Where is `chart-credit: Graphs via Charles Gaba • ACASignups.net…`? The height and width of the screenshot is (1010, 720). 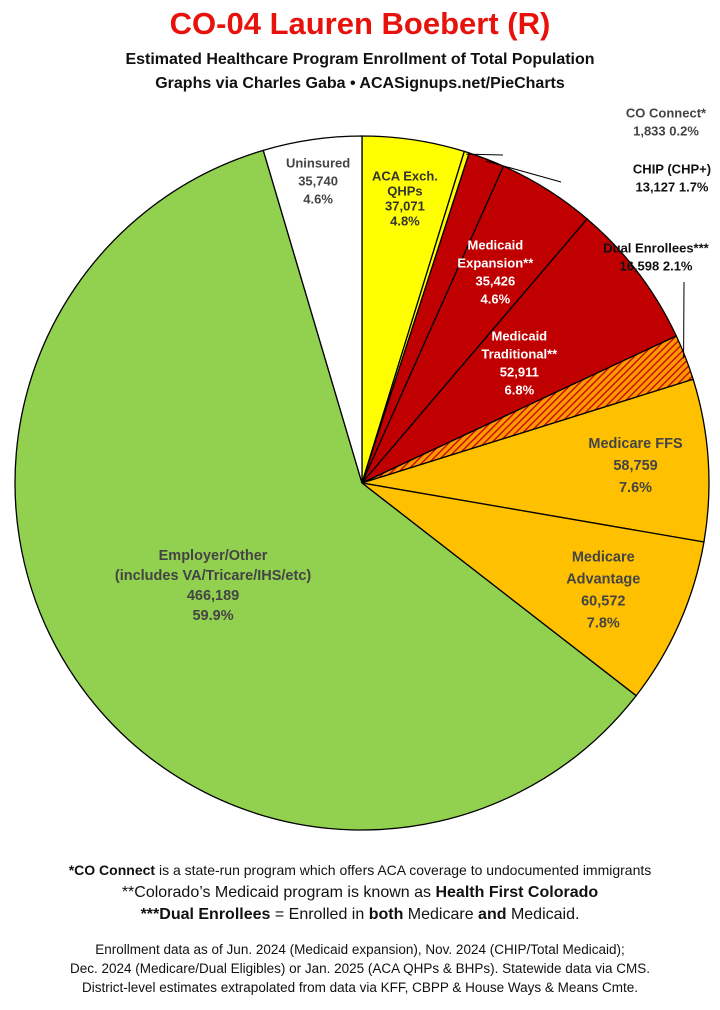 chart-credit: Graphs via Charles Gaba • ACASignups.net… is located at coordinates (360, 83).